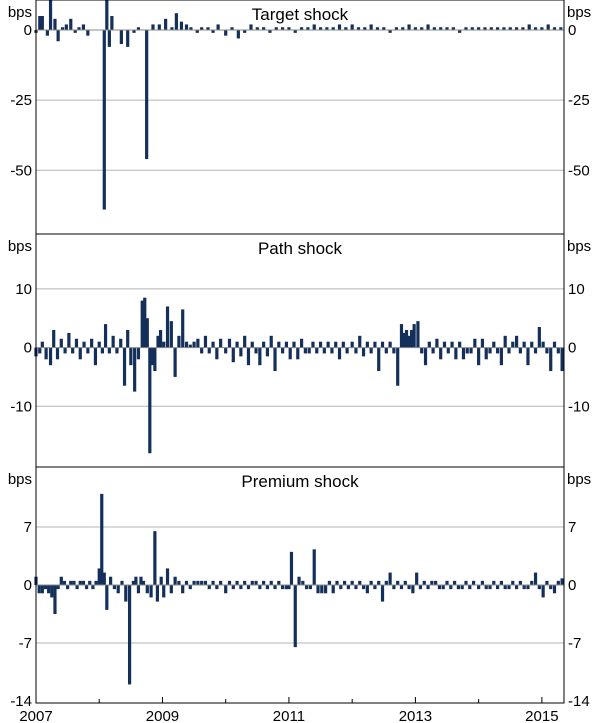  I want to click on panel-title: Premium shock, so click(300, 481).